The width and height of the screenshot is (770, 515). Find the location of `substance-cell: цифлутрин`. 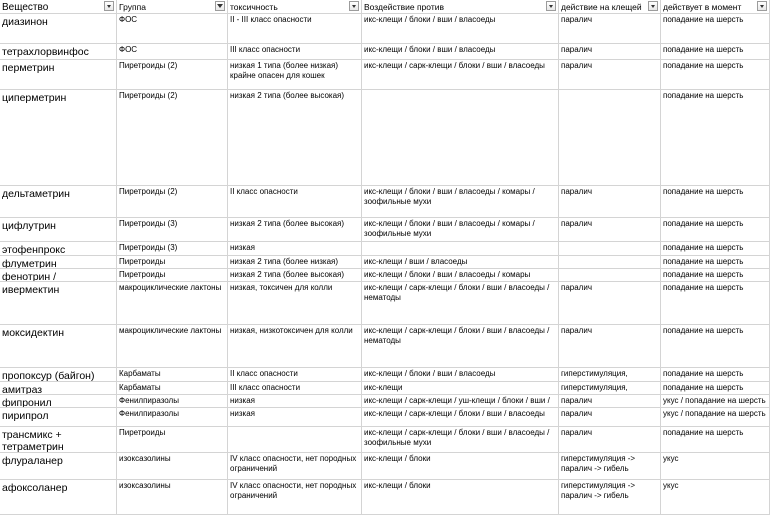

substance-cell: цифлутрин is located at coordinates (58, 230).